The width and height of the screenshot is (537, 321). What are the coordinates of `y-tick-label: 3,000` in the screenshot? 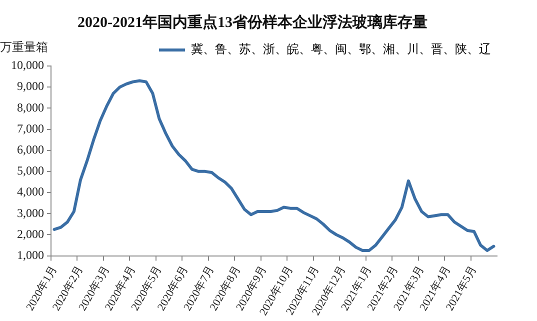 It's located at (30, 213).